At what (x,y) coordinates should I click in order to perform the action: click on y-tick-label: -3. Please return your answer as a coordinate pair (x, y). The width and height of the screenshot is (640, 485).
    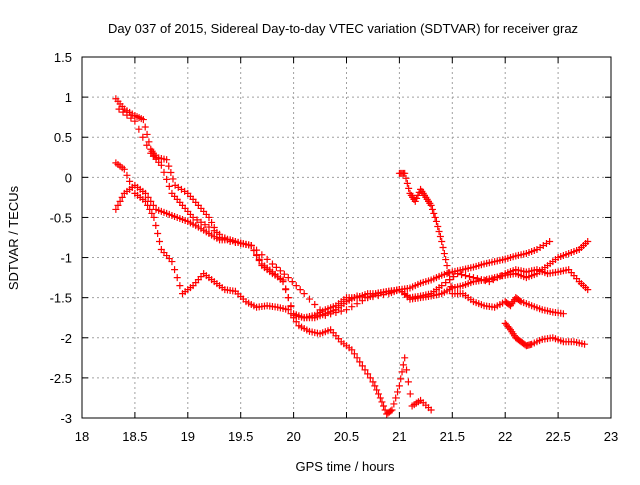
    Looking at the image, I should click on (66, 418).